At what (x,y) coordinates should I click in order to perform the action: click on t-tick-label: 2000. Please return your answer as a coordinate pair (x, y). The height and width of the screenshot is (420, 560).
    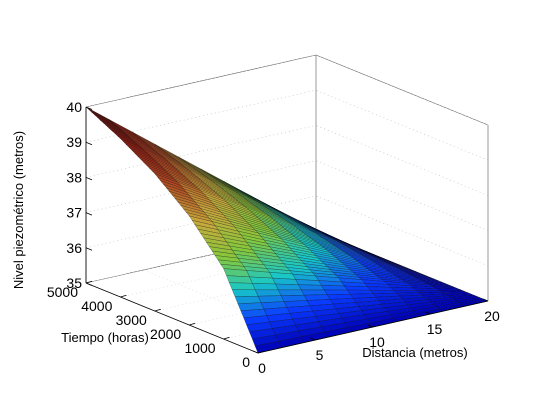
    Looking at the image, I should click on (165, 334).